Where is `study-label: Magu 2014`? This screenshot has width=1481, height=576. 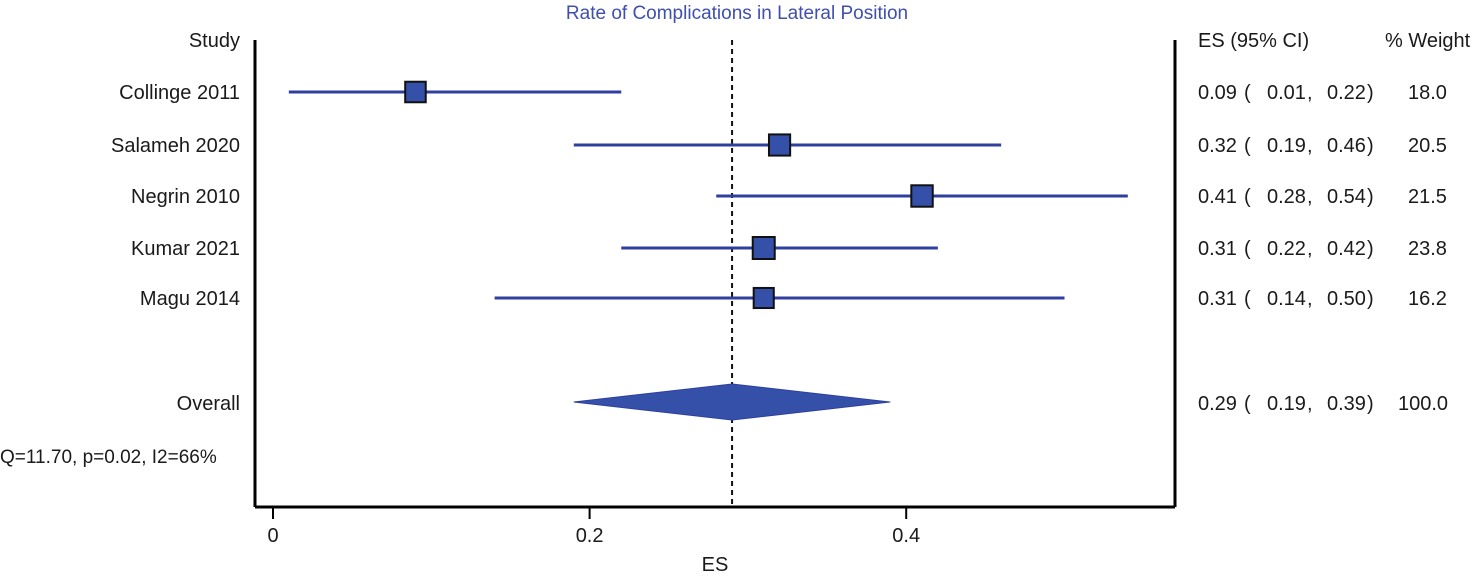
study-label: Magu 2014 is located at coordinates (190, 299).